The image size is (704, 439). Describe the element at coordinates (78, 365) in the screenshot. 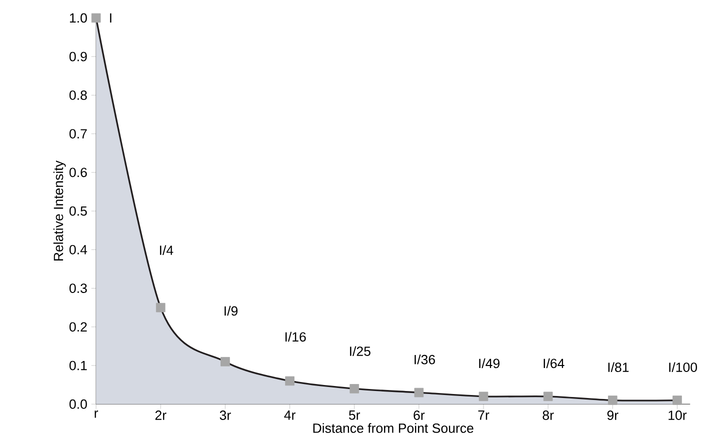

I see `y-tick-label: 0.1` at that location.